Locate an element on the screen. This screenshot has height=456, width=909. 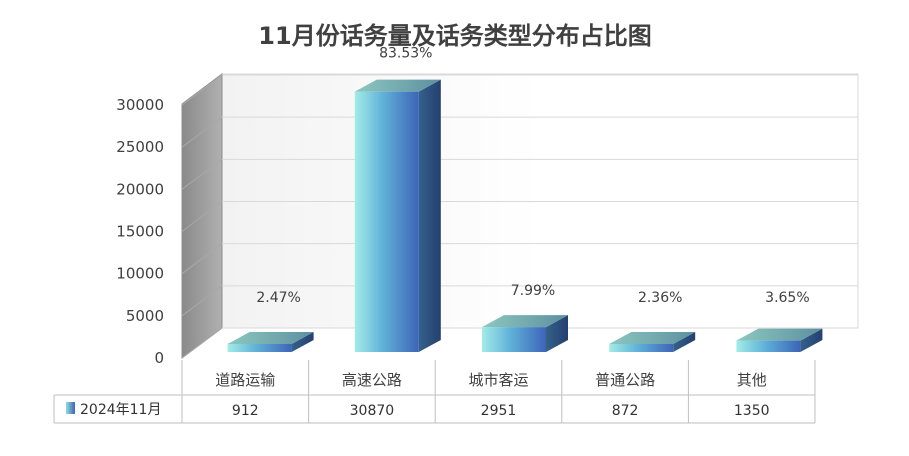
y-tick-label: 10000 is located at coordinates (140, 274).